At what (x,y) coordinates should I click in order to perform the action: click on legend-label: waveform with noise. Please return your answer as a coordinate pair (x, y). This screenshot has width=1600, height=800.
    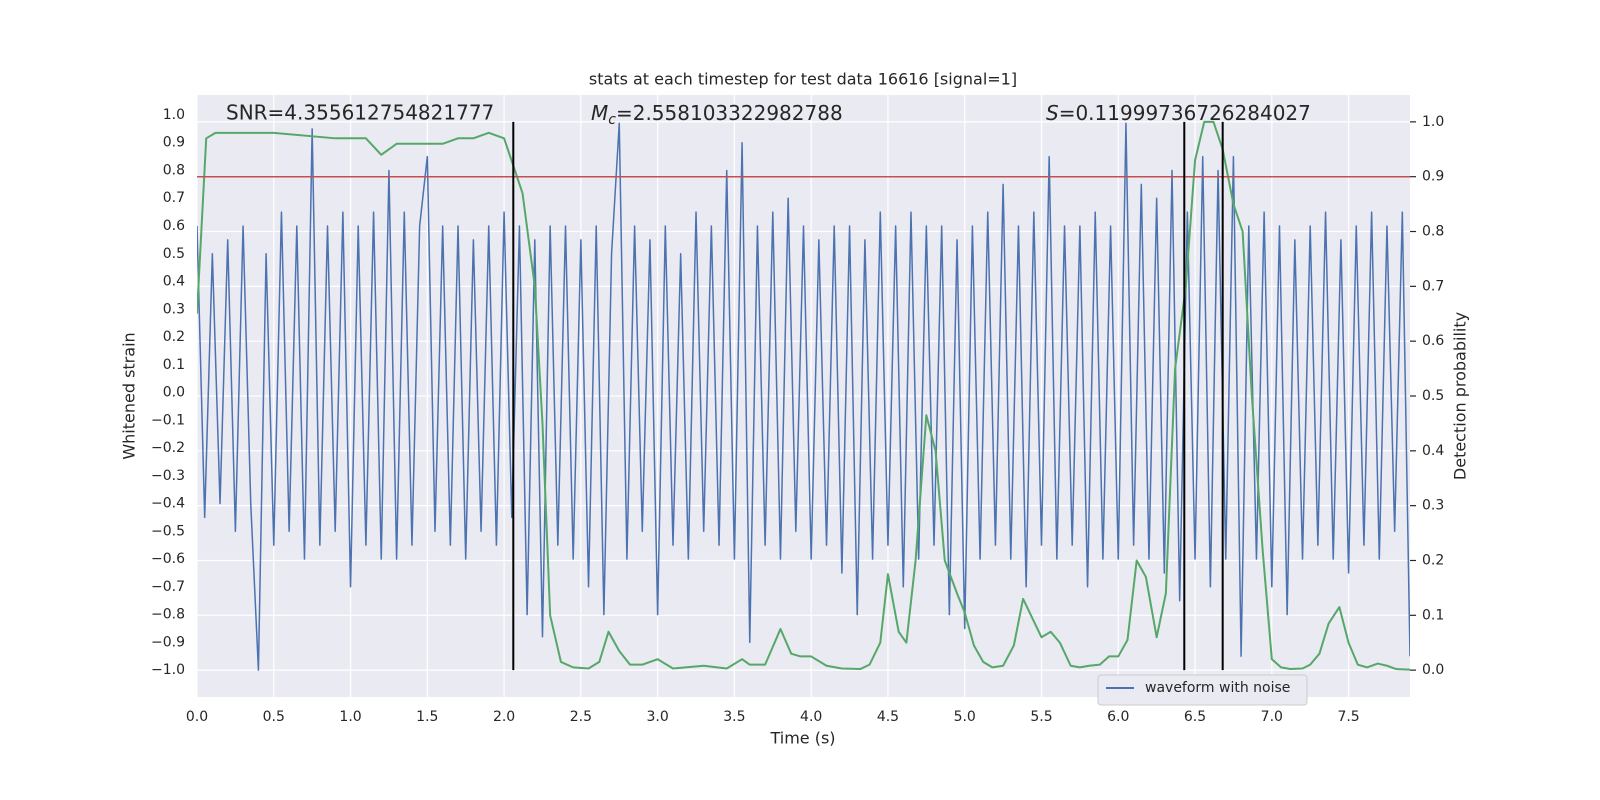
    Looking at the image, I should click on (1217, 688).